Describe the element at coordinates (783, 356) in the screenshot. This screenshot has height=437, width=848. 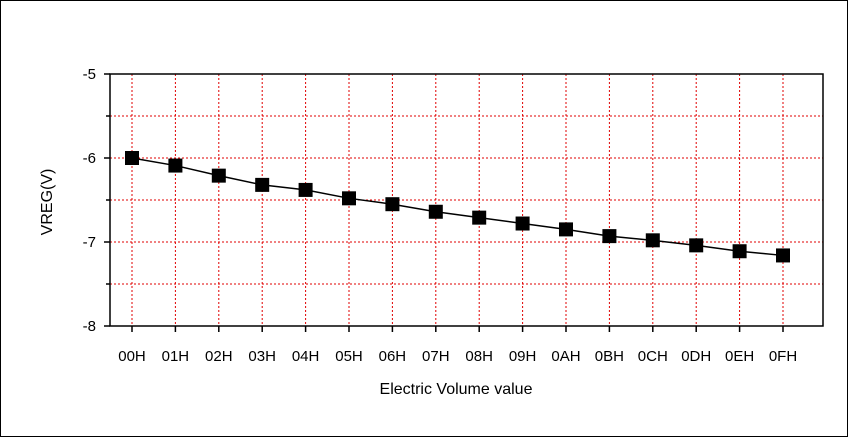
I see `x-tick-label: 0FH` at that location.